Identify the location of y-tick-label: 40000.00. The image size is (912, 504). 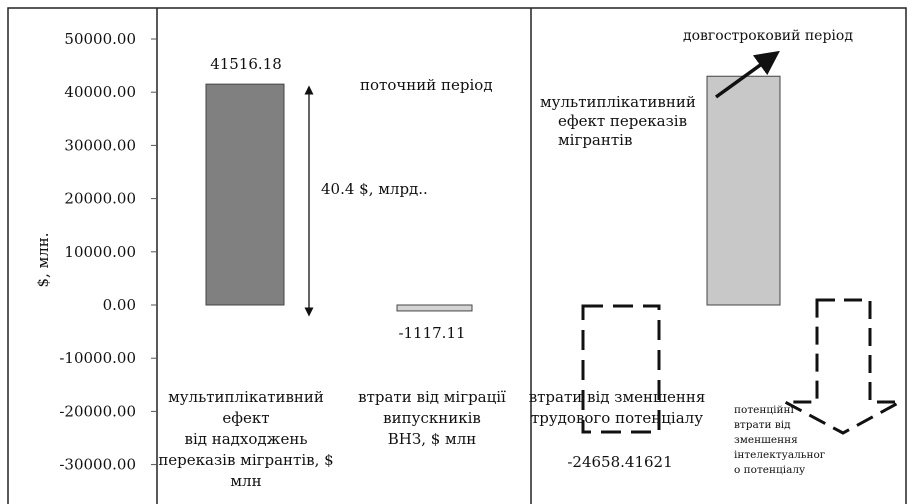
(100, 92).